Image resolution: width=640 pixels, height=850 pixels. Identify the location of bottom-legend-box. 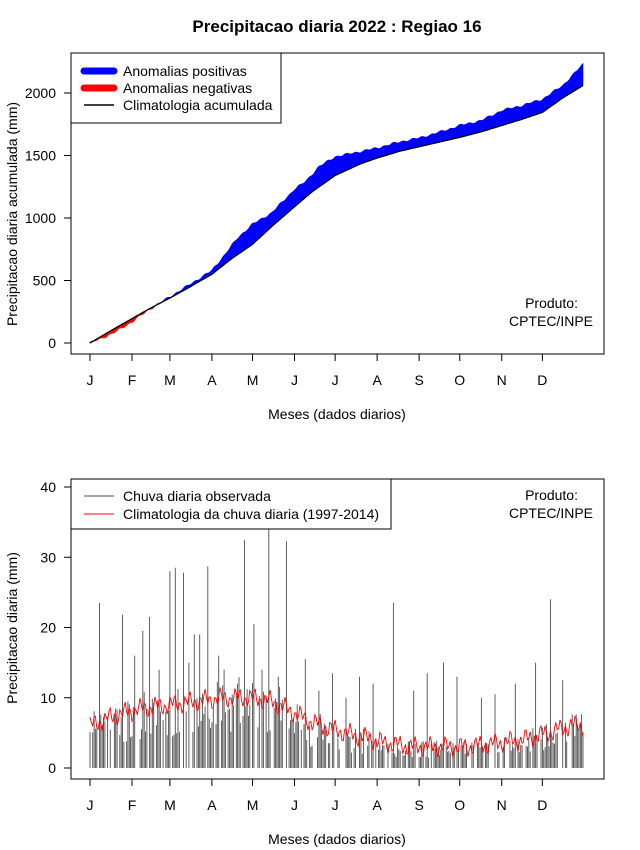
(231, 504).